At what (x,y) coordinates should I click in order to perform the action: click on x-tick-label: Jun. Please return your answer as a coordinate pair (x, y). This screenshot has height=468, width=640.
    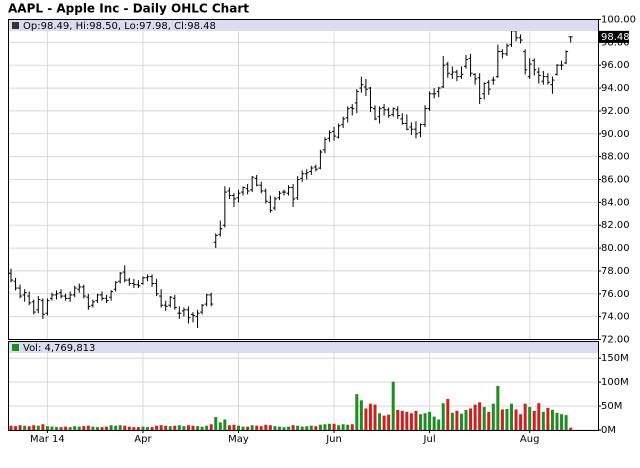
    Looking at the image, I should click on (333, 439).